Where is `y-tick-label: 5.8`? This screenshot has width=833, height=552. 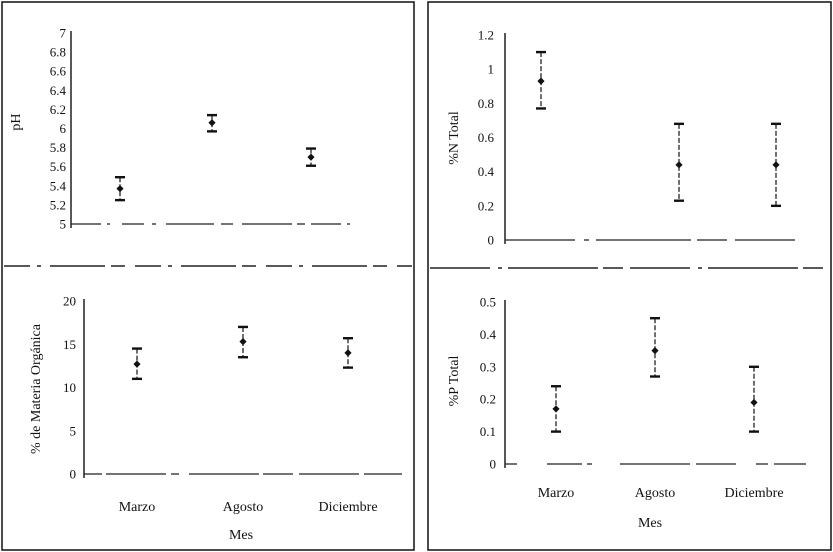 y-tick-label: 5.8 is located at coordinates (58, 147).